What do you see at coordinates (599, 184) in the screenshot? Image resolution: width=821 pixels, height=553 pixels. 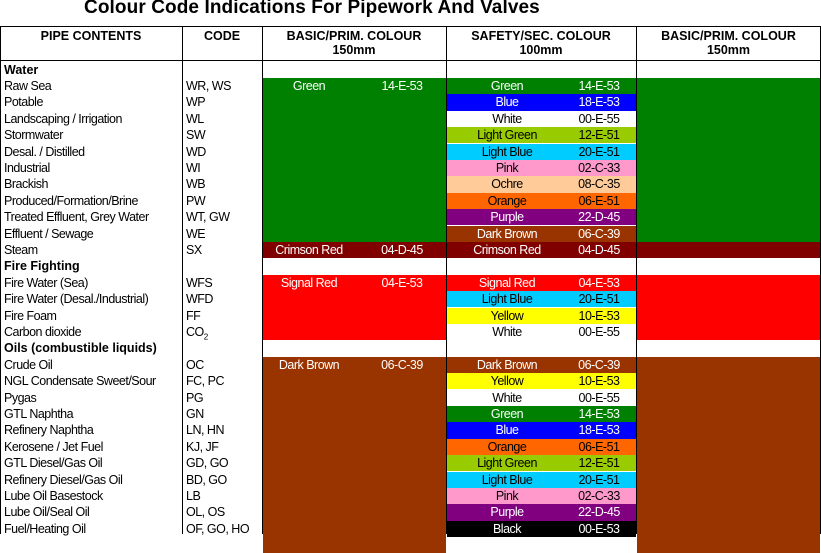 I see `safety-colour-code: 08-C-35` at bounding box center [599, 184].